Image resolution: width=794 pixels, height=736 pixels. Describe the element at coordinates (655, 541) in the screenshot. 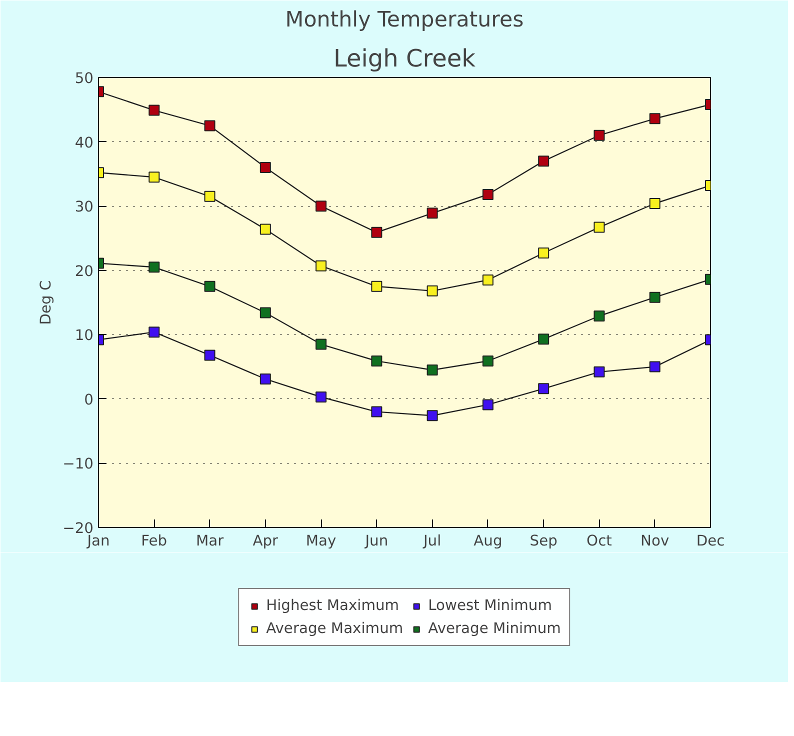

I see `x-tick-label: Nov` at that location.